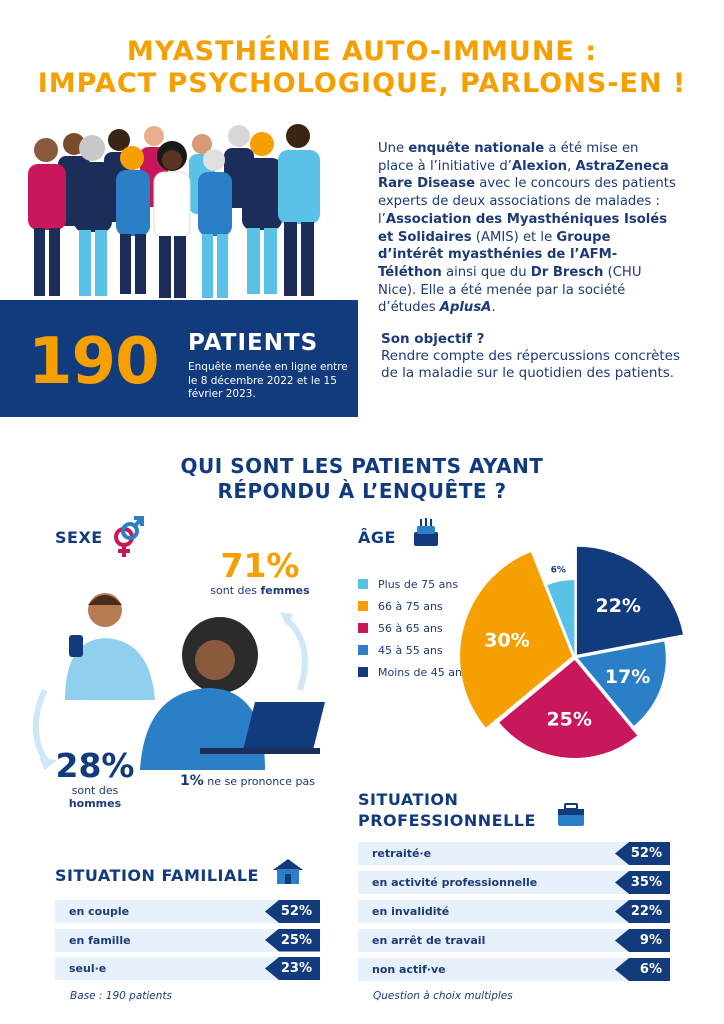 This screenshot has width=724, height=1024. What do you see at coordinates (429, 940) in the screenshot?
I see `pro-row-label: en arrêt de travail` at bounding box center [429, 940].